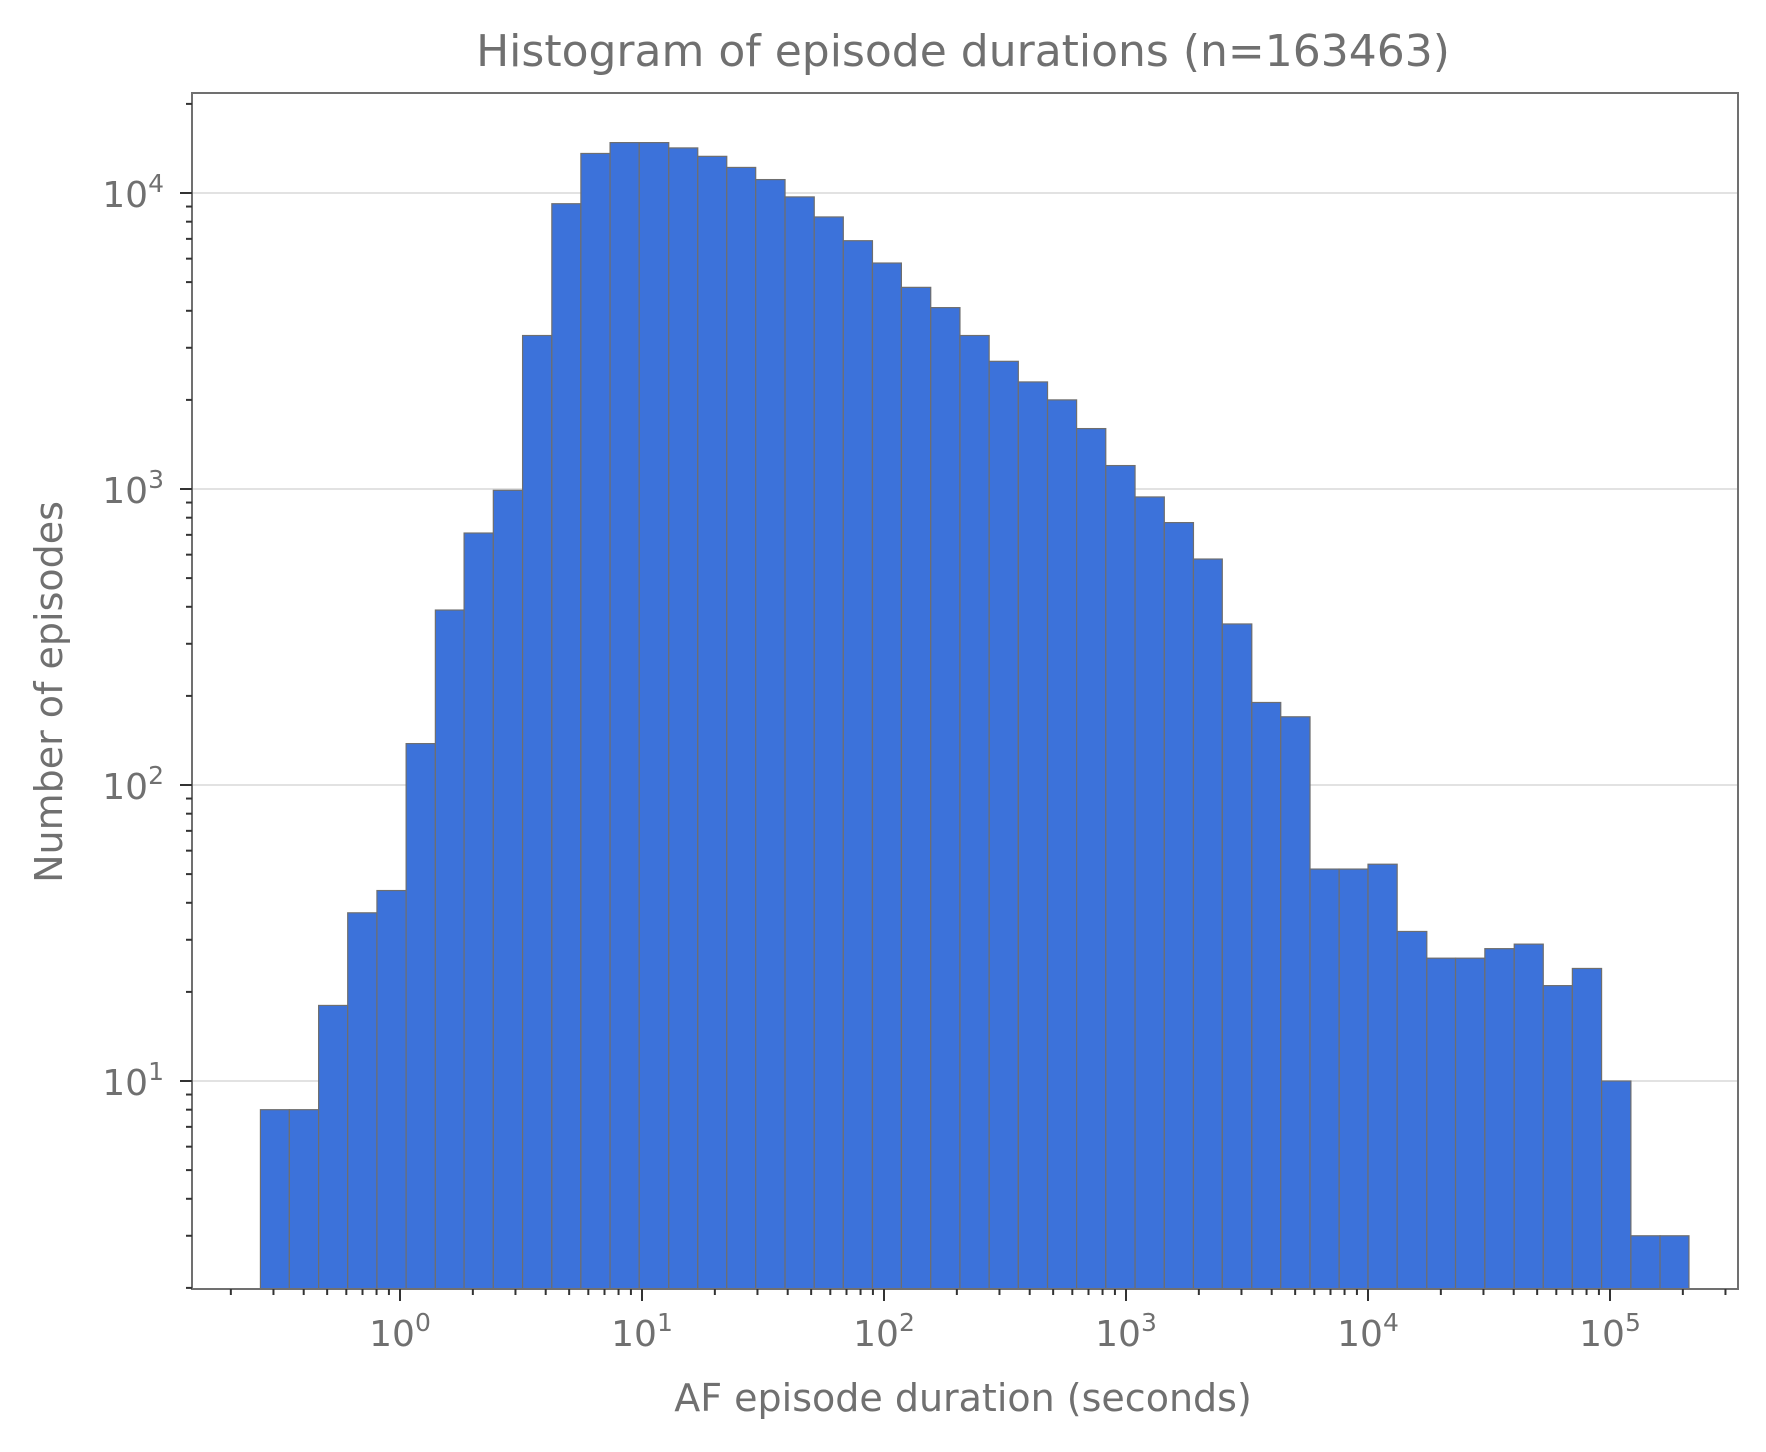  Describe the element at coordinates (147, 695) in the screenshot. I see `y-axis-ticks: 10¹ 10² 10³ 10⁴` at that location.